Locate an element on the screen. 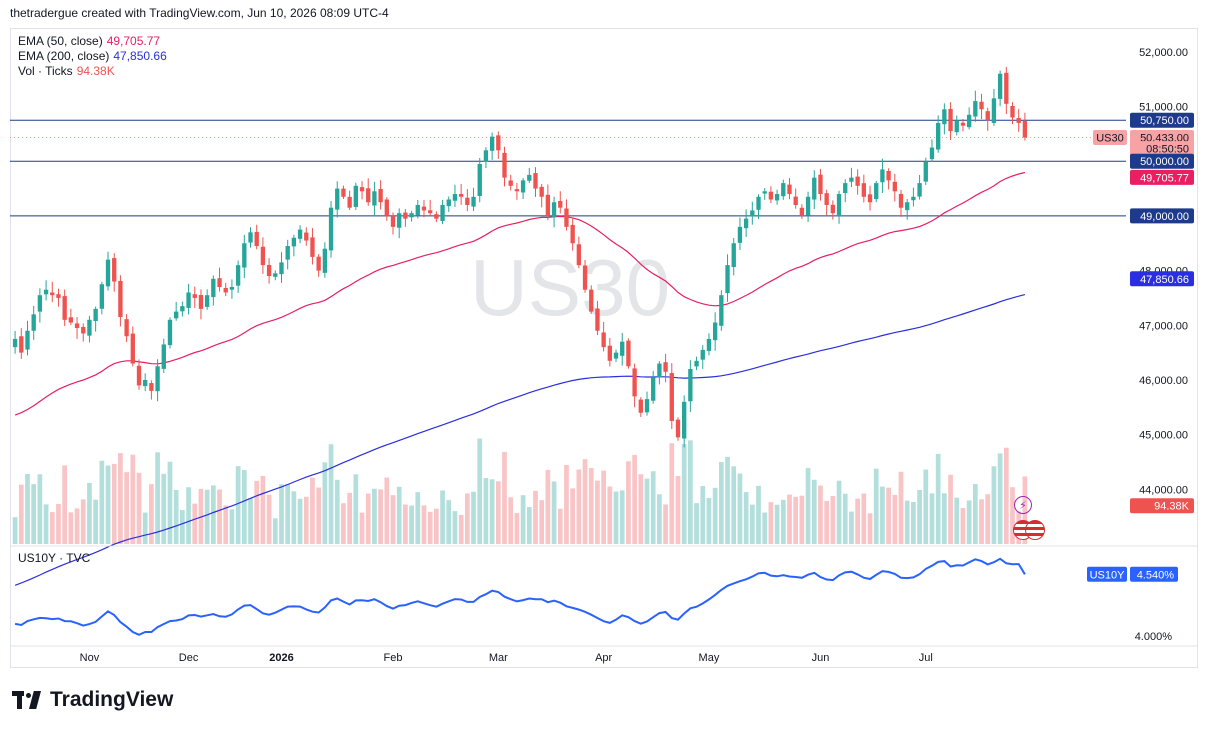  price-axis-tick: 46,000.00 is located at coordinates (1163, 381).